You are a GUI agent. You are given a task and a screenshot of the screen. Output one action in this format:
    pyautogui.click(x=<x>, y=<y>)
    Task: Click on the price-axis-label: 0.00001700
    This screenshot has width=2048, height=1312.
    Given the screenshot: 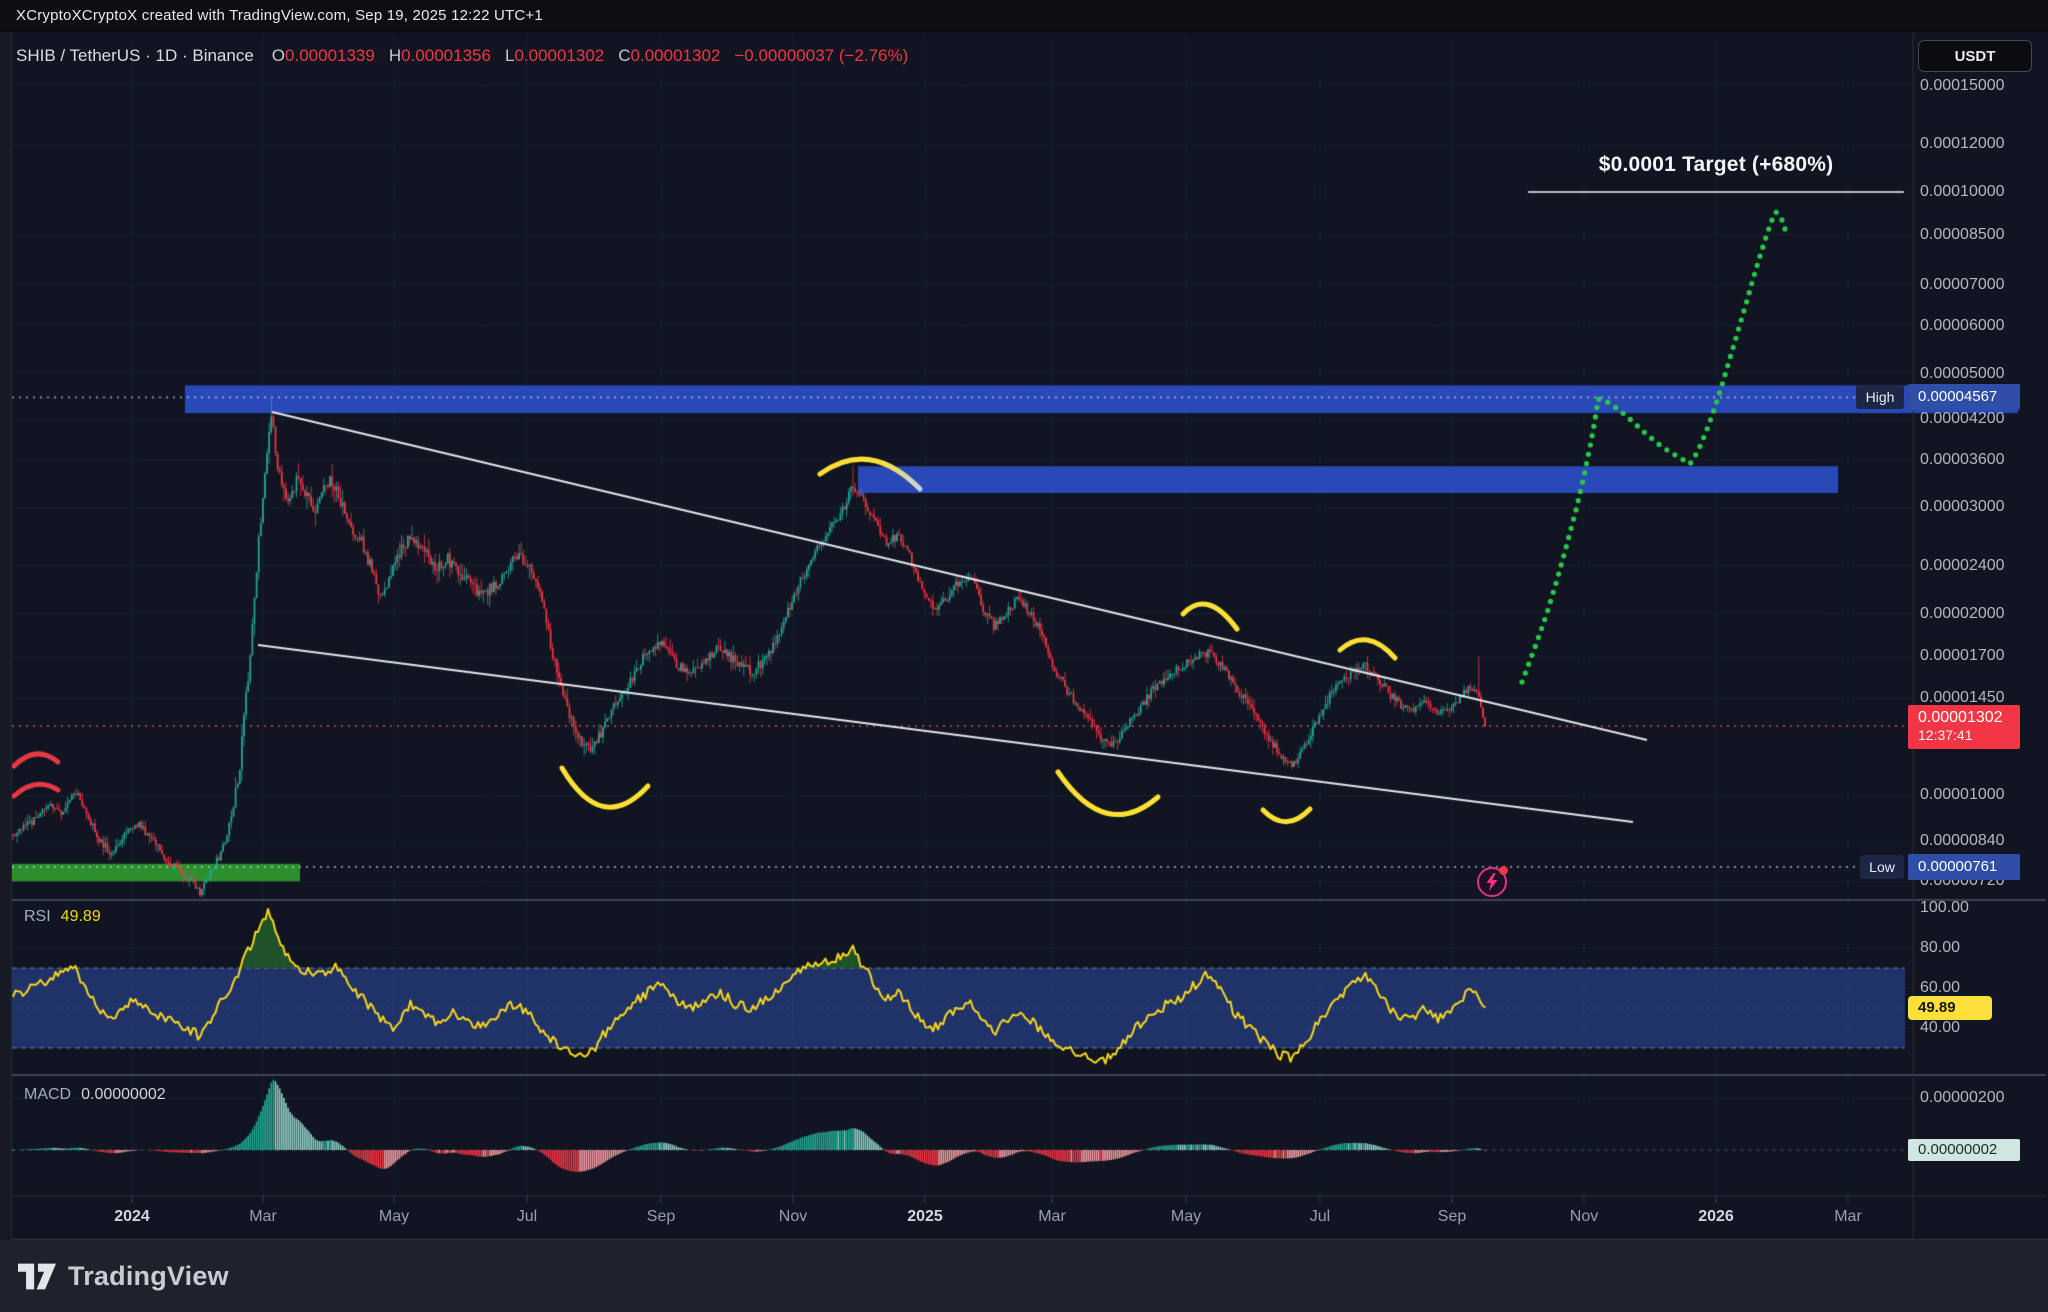 What is the action you would take?
    pyautogui.click(x=1962, y=656)
    